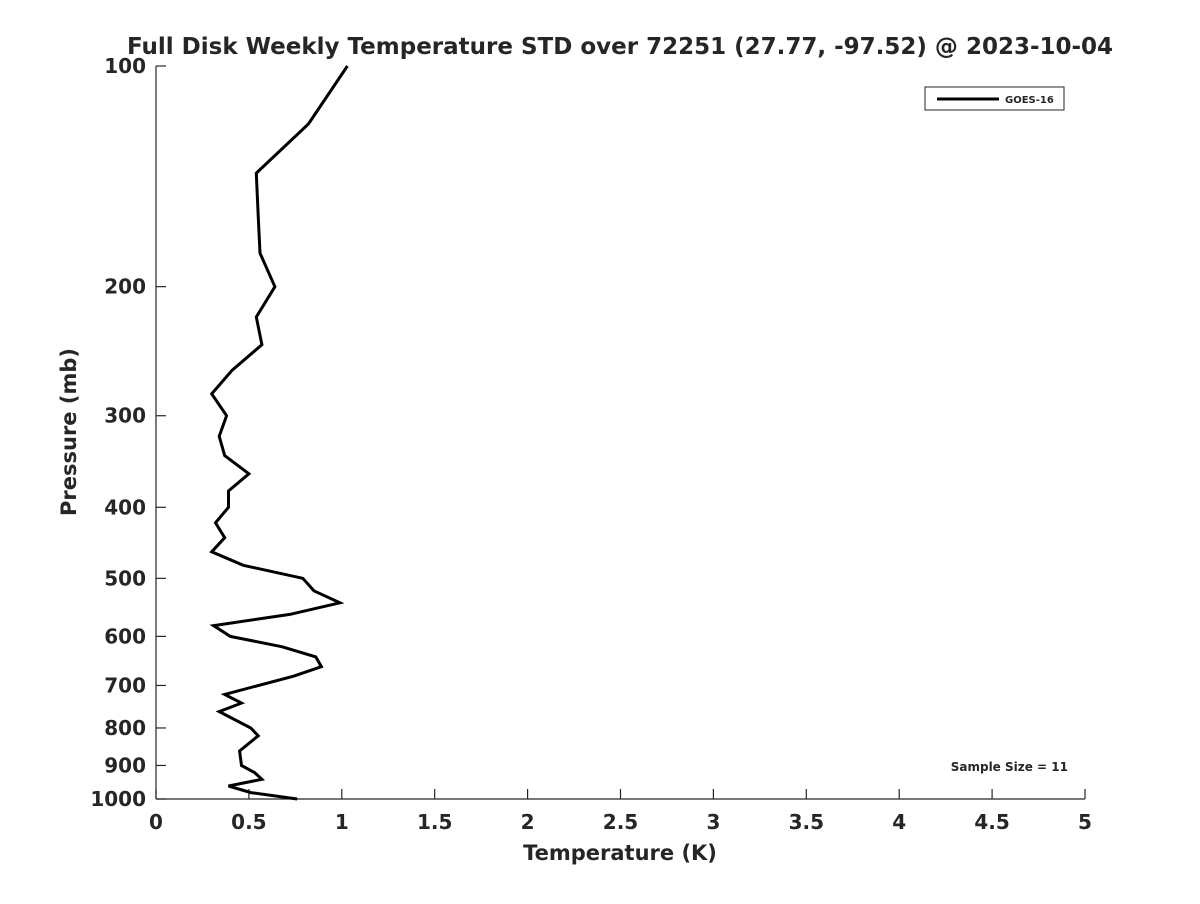 Image resolution: width=1200 pixels, height=904 pixels. Describe the element at coordinates (125, 66) in the screenshot. I see `y-tick-label: 100` at that location.